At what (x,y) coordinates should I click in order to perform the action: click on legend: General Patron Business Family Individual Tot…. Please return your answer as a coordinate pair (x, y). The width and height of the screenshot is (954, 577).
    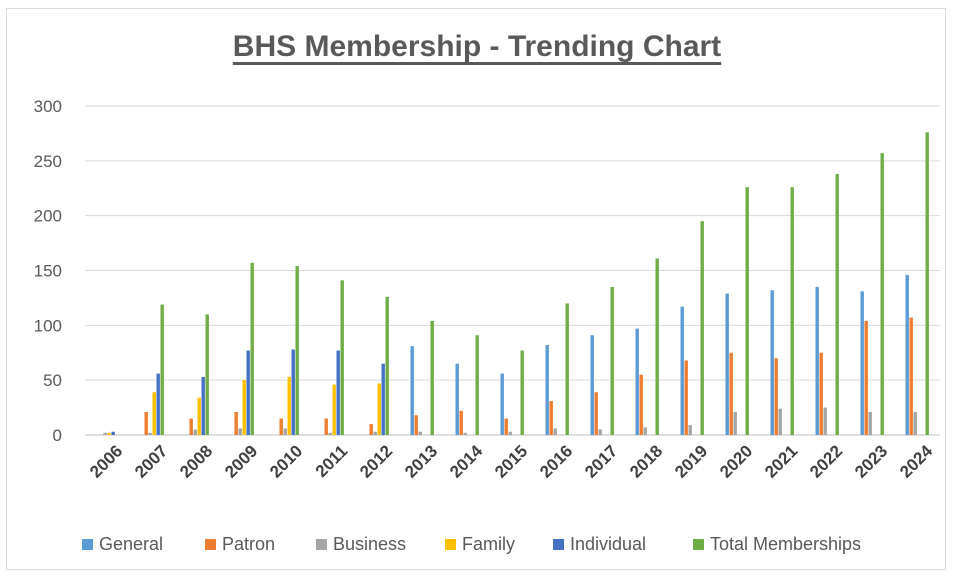
    Looking at the image, I should click on (471, 544).